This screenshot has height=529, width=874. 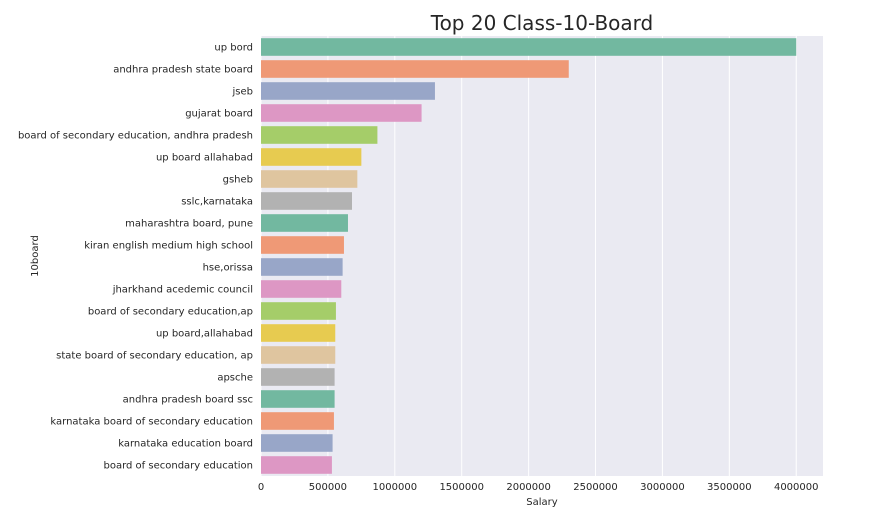 I want to click on x-tick-label: 1000000, so click(x=395, y=487).